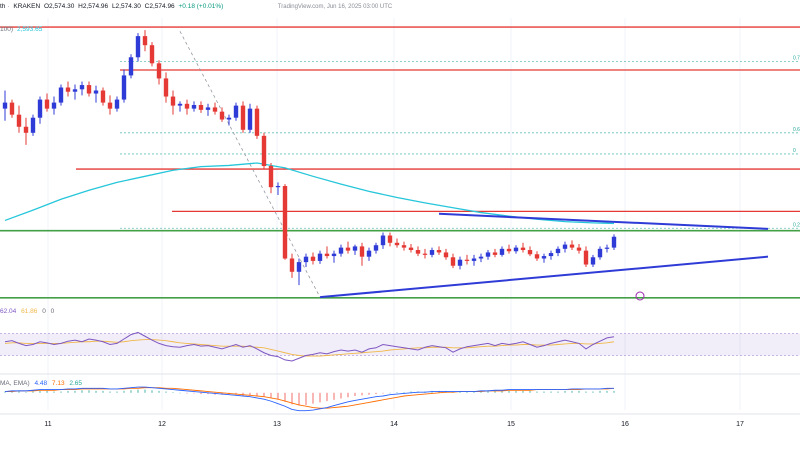 The height and width of the screenshot is (455, 800). Describe the element at coordinates (126, 6) in the screenshot. I see `low-value: L2,574.30` at that location.